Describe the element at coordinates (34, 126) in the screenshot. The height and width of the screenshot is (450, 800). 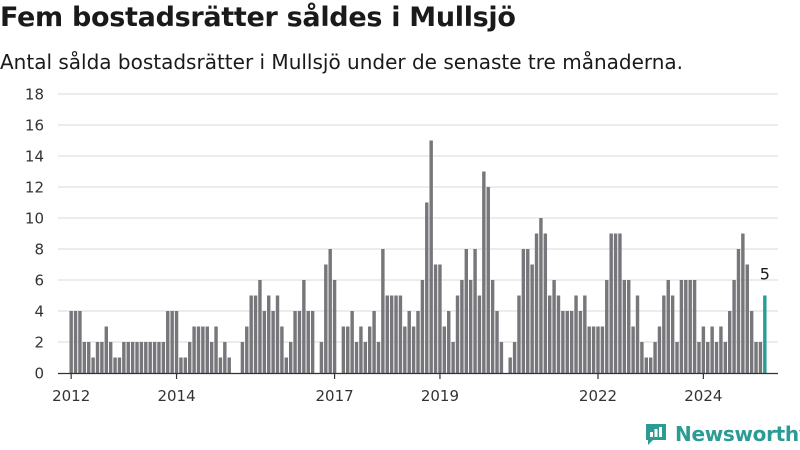
I see `y-tick-label: 16` at that location.